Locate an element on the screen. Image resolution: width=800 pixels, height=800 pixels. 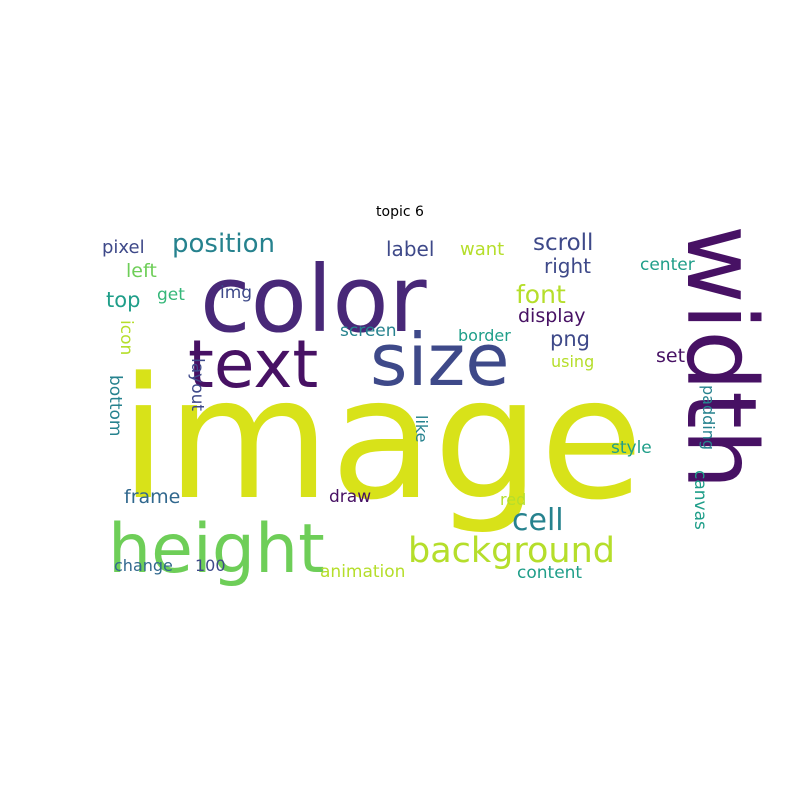
word-draw: draw is located at coordinates (350, 497).